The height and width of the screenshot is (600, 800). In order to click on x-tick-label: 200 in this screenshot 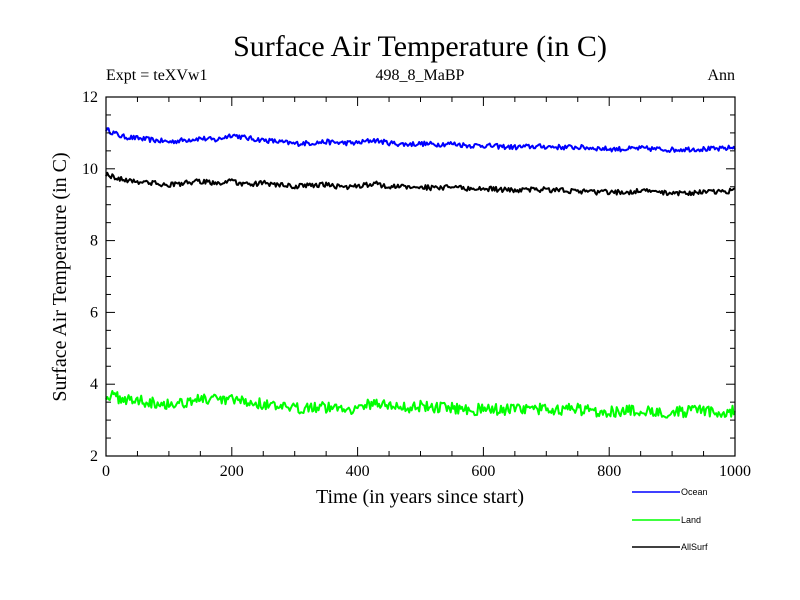, I will do `click(232, 471)`.